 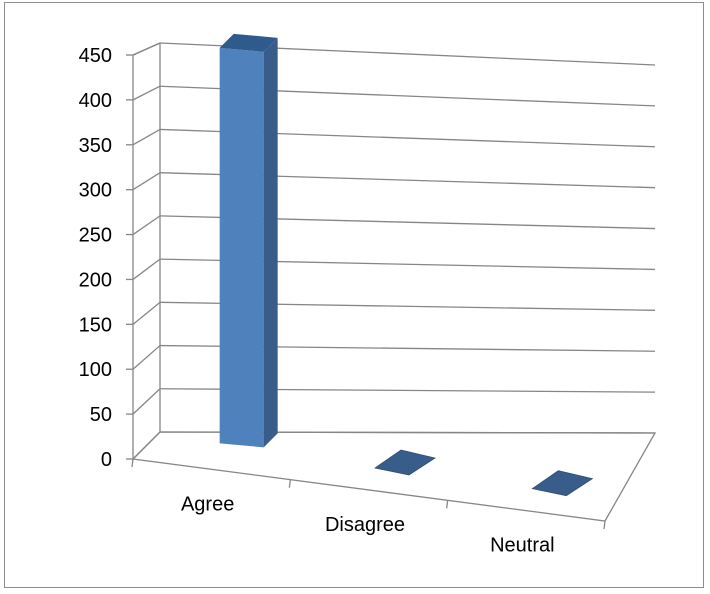 What do you see at coordinates (95, 325) in the screenshot?
I see `y-tick-label: 150` at bounding box center [95, 325].